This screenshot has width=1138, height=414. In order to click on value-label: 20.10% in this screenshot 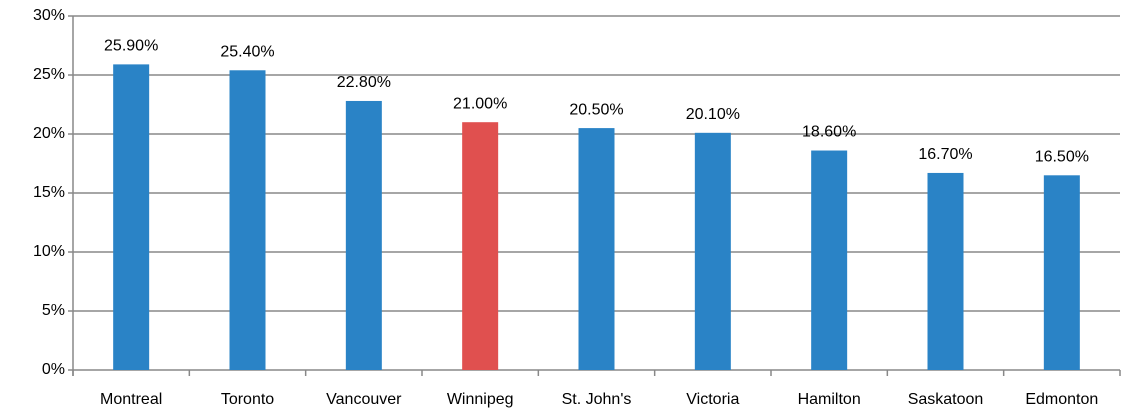, I will do `click(713, 114)`.